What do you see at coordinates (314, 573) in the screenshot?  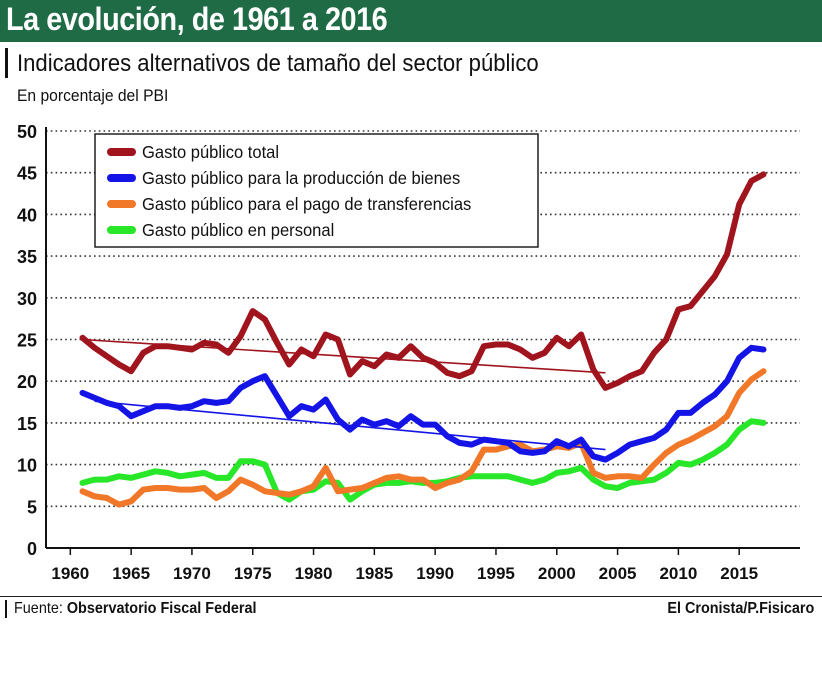 I see `x-tick-label: 1980` at bounding box center [314, 573].